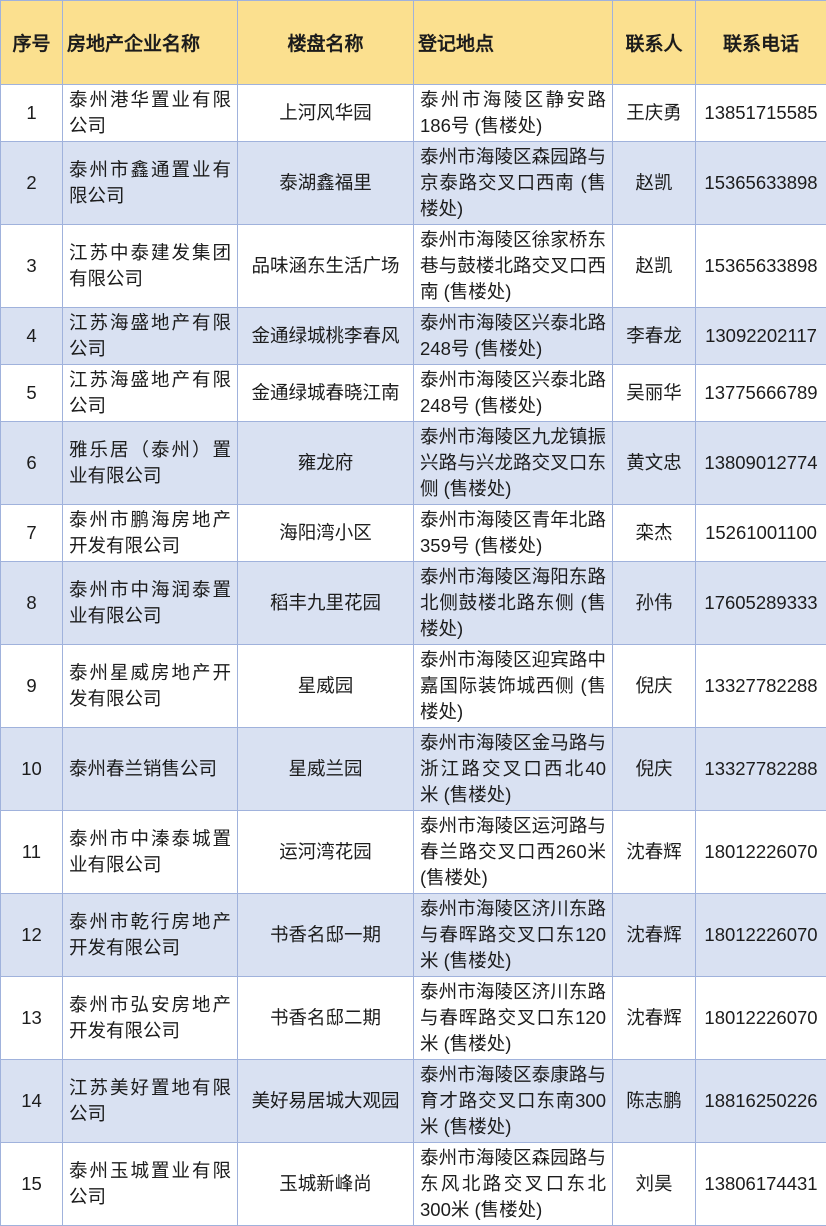 The width and height of the screenshot is (826, 1226). What do you see at coordinates (326, 852) in the screenshot?
I see `cell-property: 运河湾花园` at bounding box center [326, 852].